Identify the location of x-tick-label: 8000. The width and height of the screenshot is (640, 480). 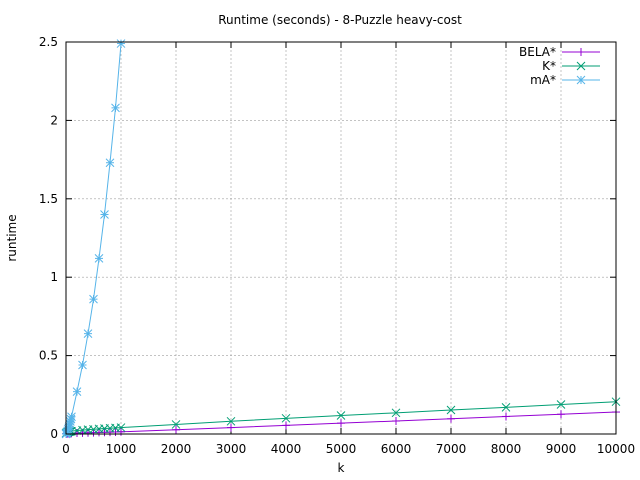
(506, 449).